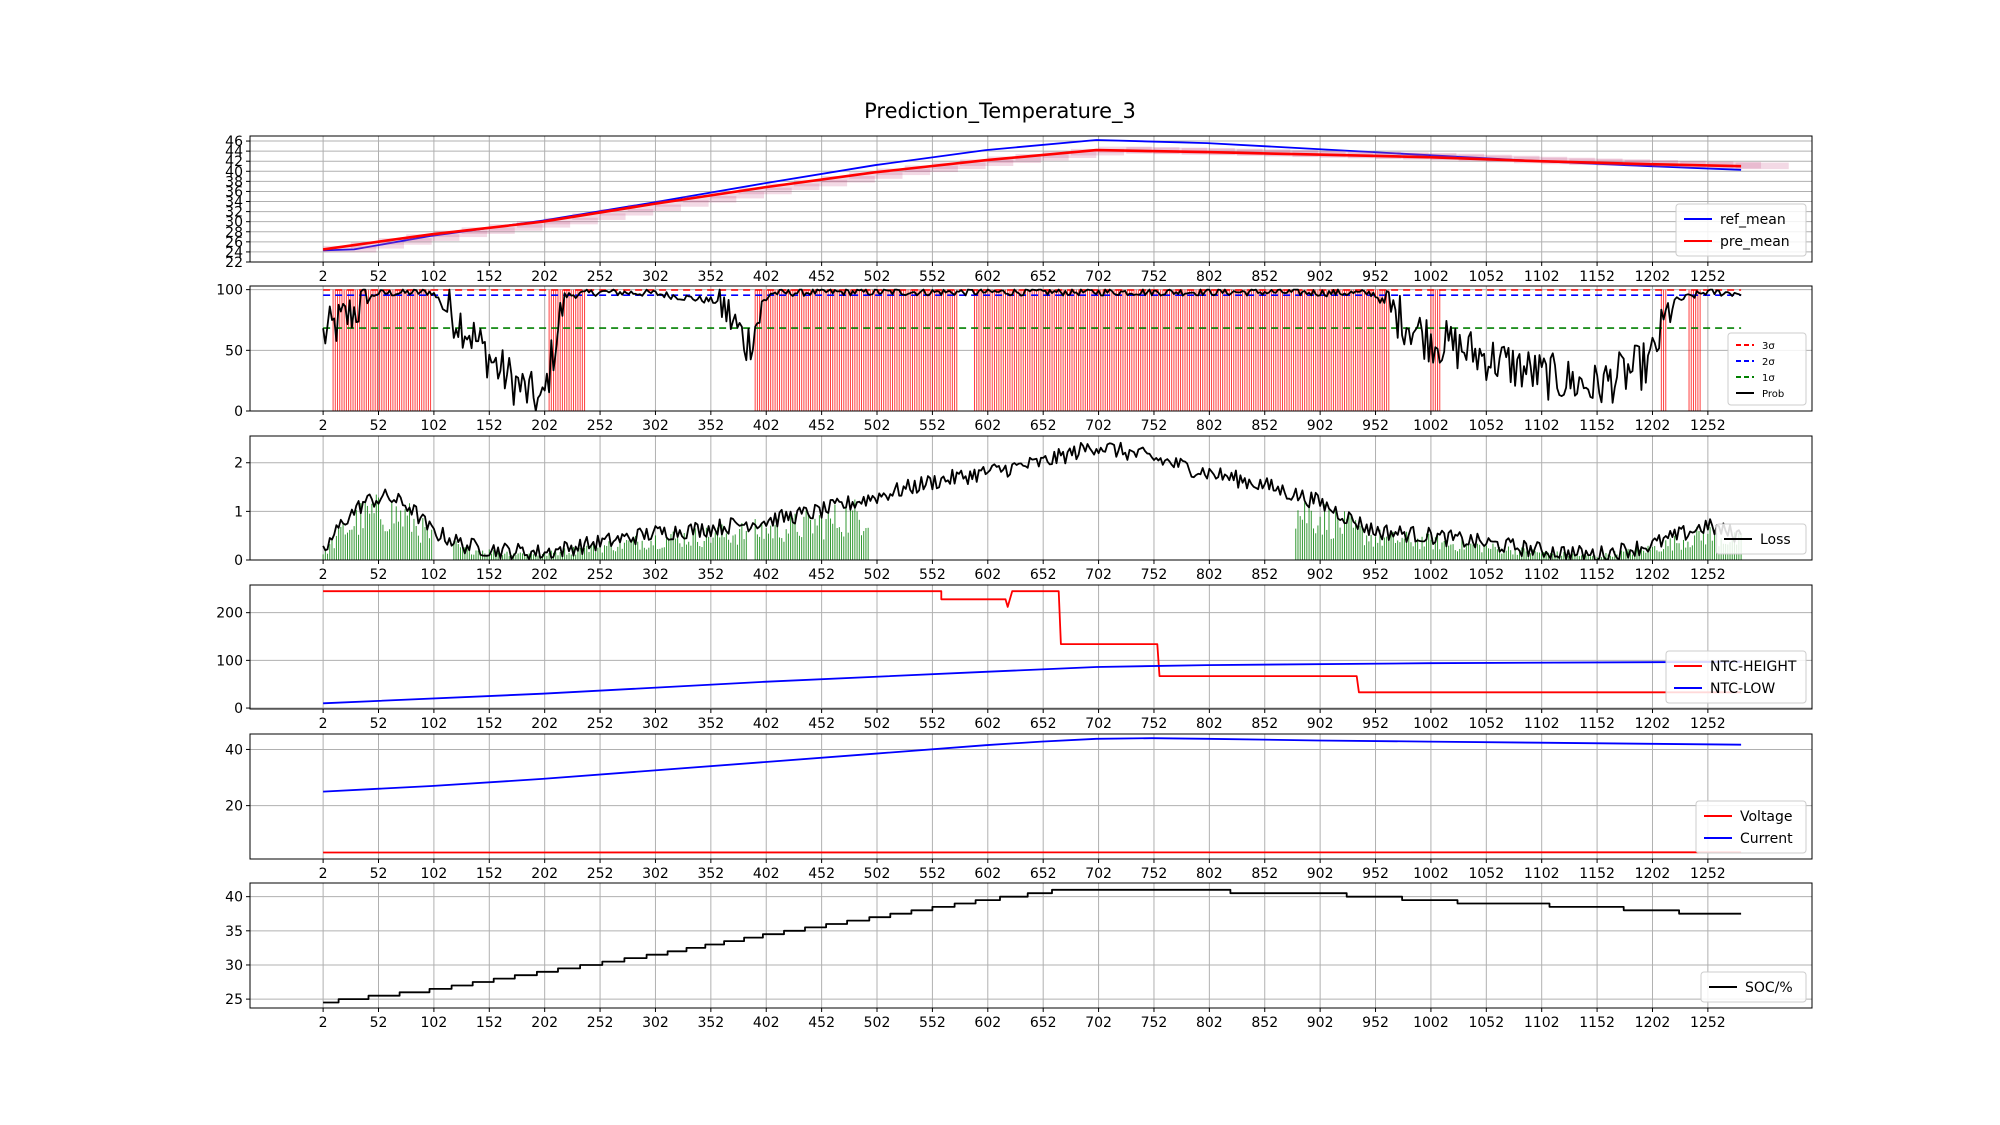  I want to click on x-tick-label: 1152, so click(1597, 575).